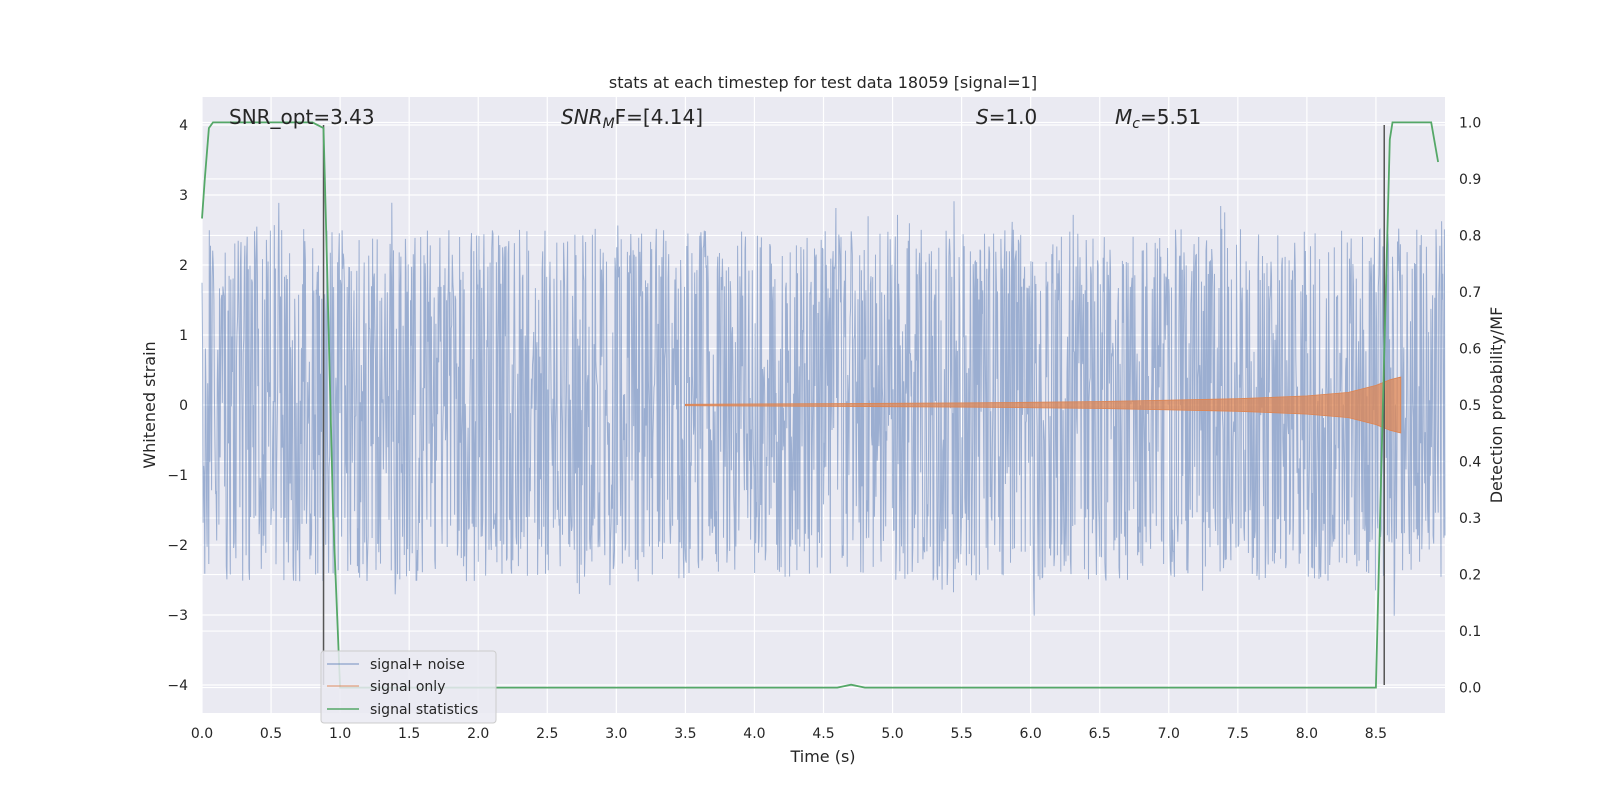  What do you see at coordinates (1136, 124) in the screenshot?
I see `mc-subscript: c` at bounding box center [1136, 124].